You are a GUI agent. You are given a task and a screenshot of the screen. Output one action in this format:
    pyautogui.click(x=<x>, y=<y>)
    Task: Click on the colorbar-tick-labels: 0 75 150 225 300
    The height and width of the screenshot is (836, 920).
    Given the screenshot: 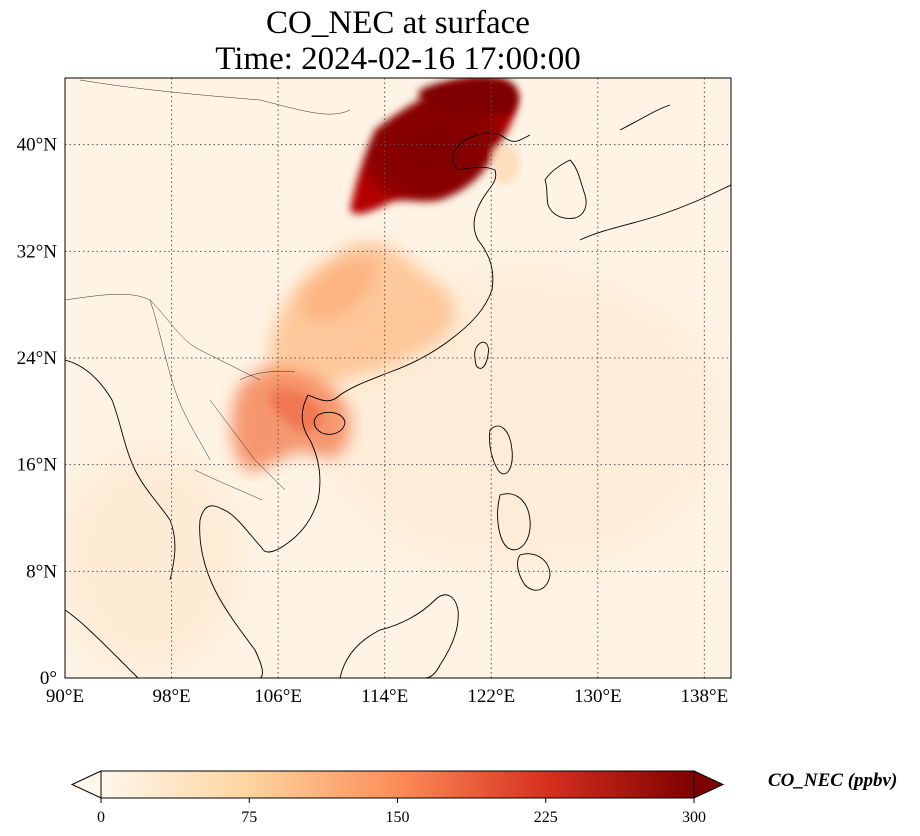 What is the action you would take?
    pyautogui.click(x=401, y=812)
    